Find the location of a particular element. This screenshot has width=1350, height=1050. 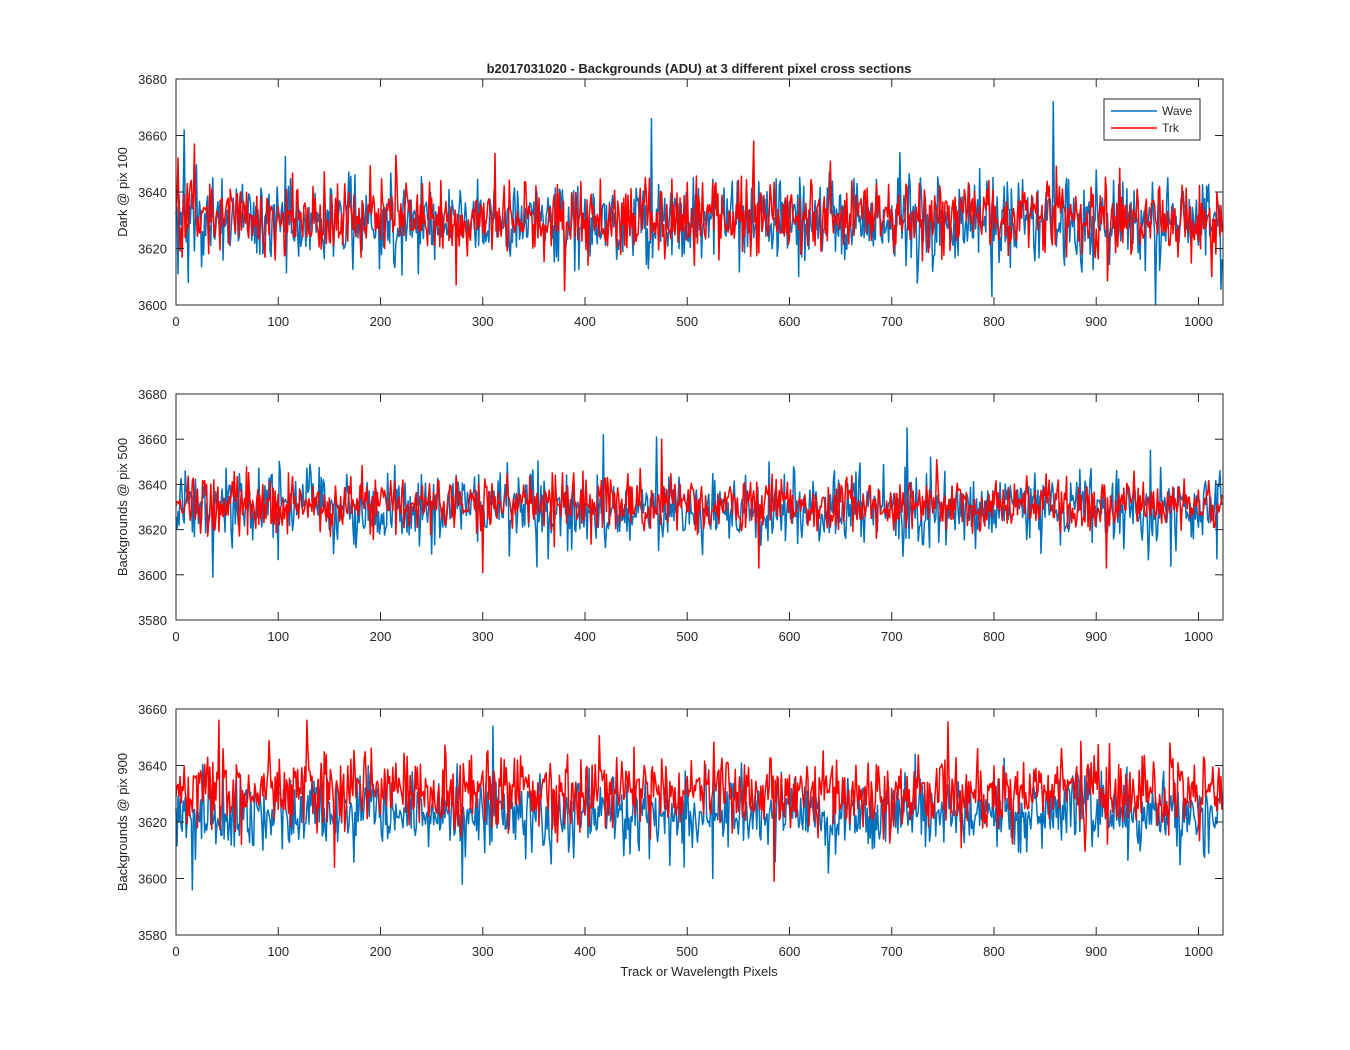

x-axis-label: Track or Wavelength Pixels is located at coordinates (699, 971).